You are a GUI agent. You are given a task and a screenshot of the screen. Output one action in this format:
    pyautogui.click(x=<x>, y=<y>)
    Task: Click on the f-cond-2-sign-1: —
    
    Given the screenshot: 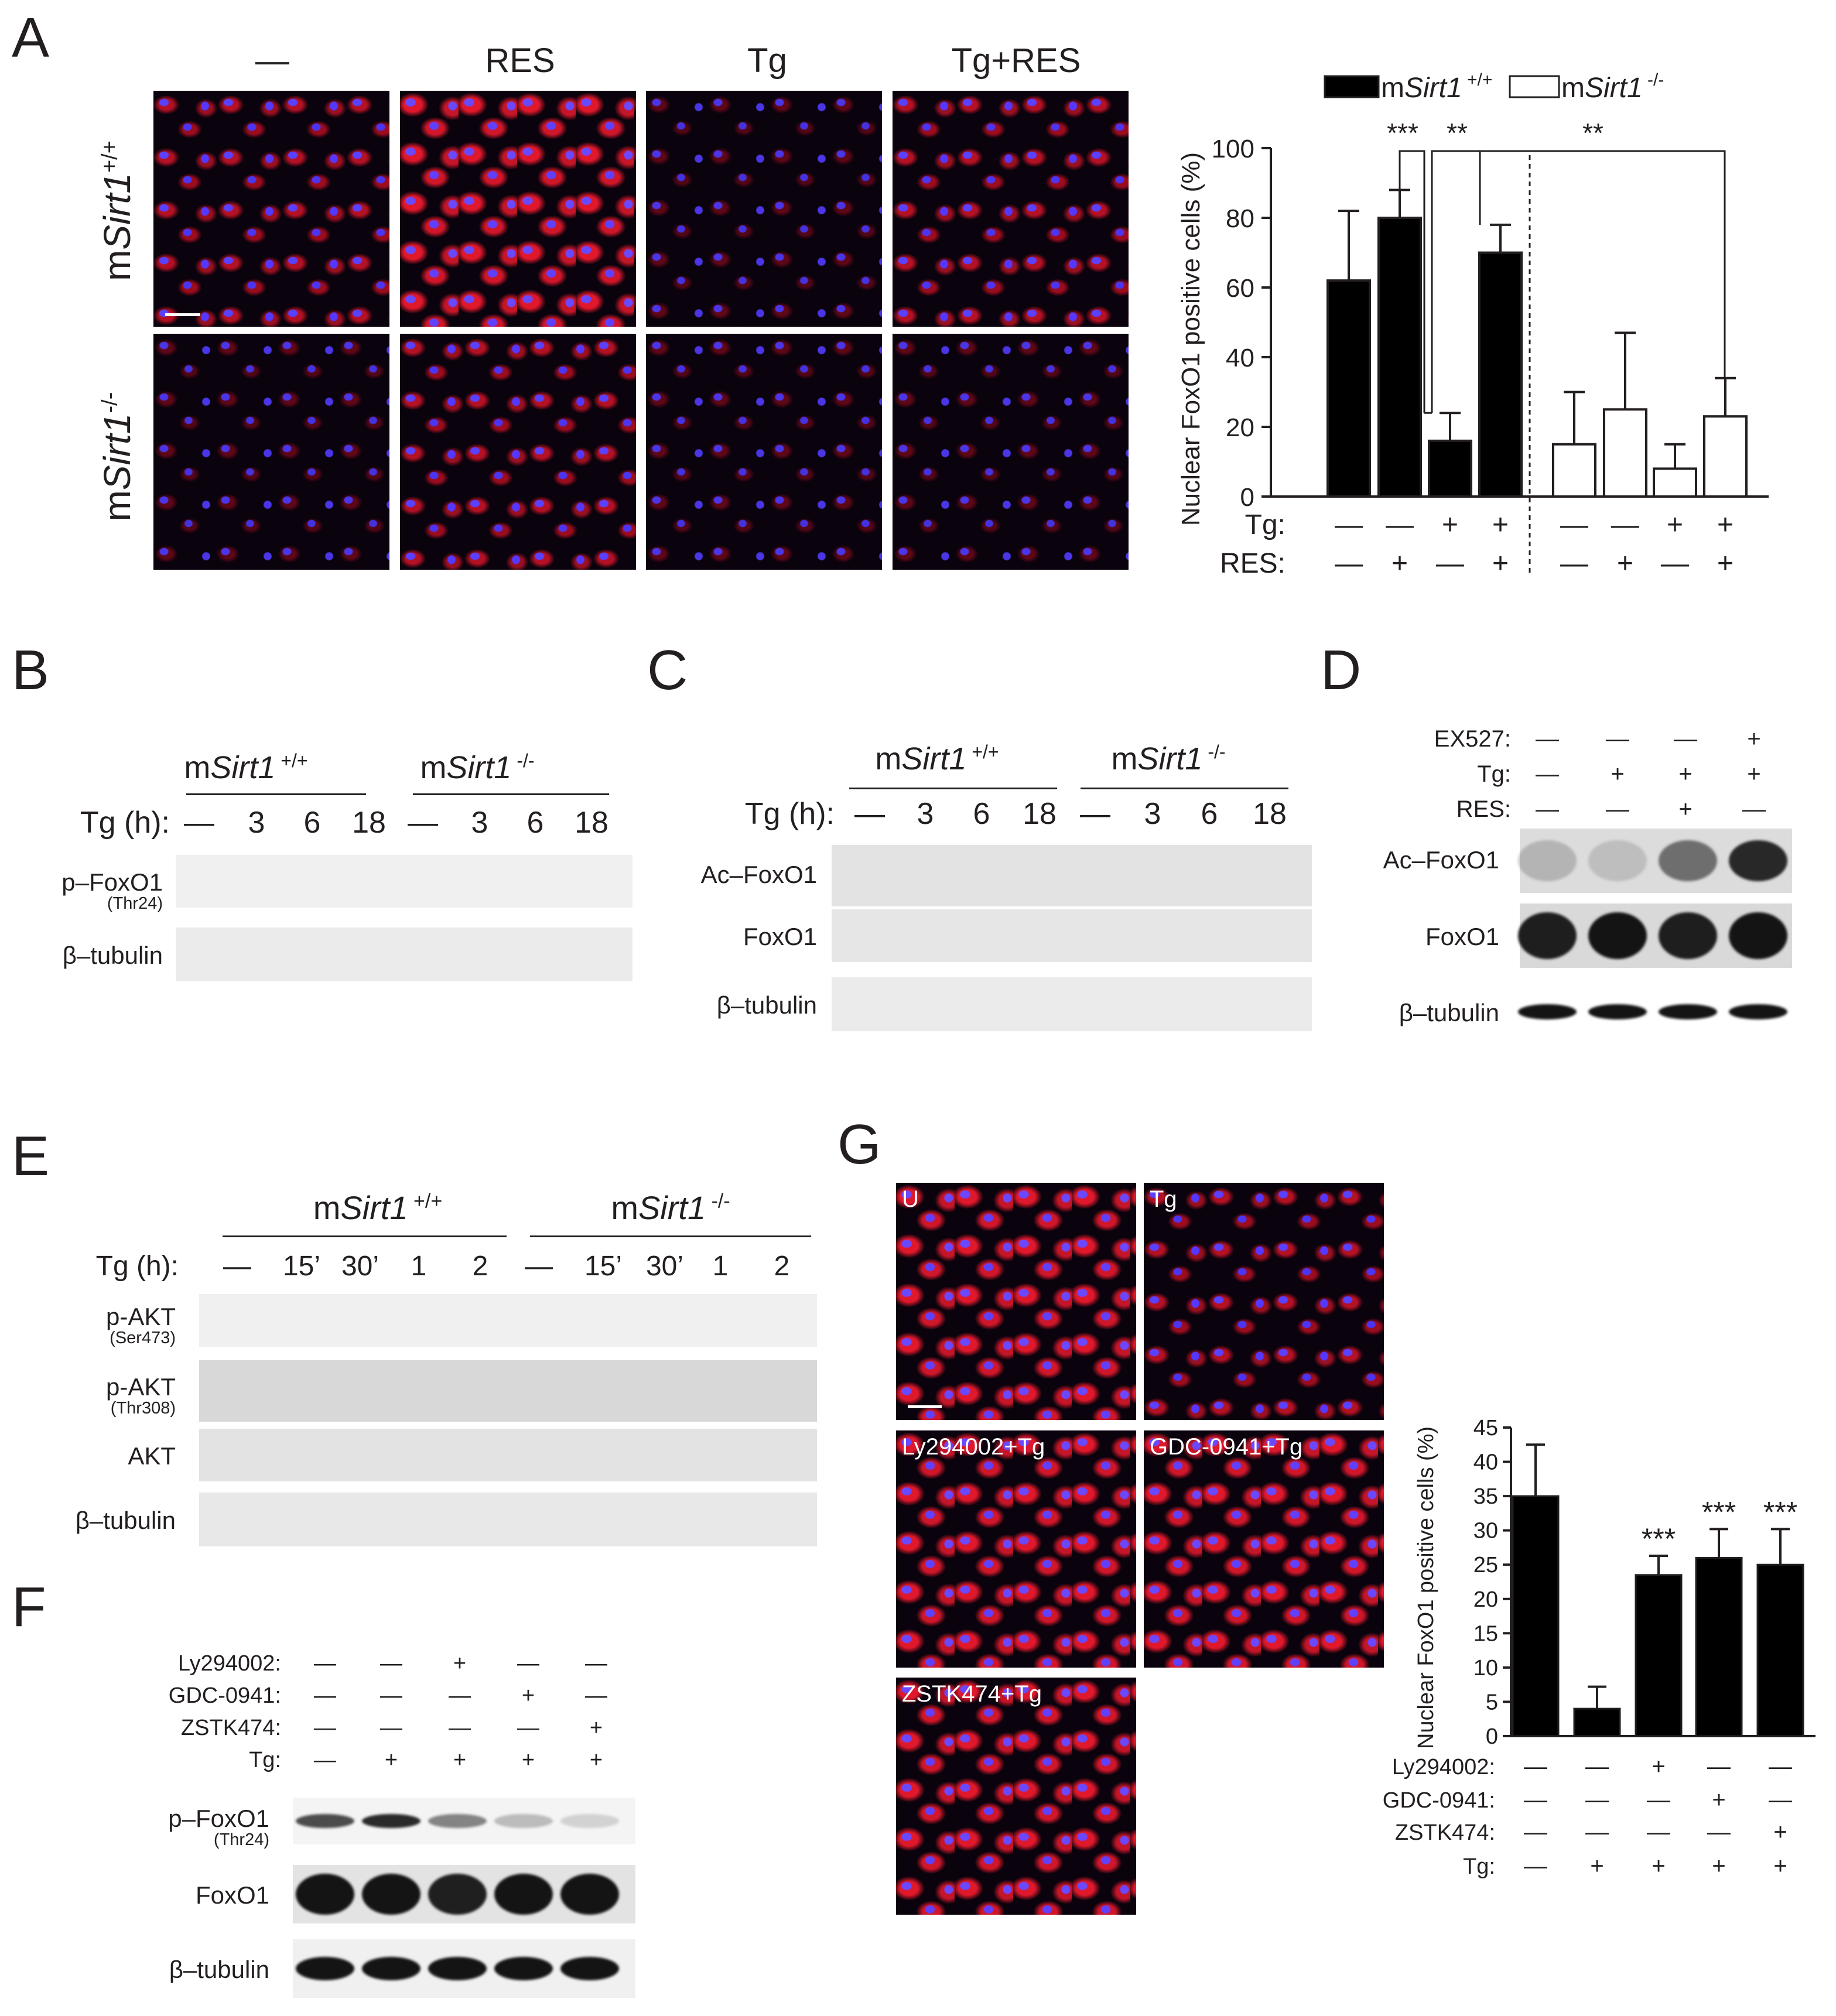 What is the action you would take?
    pyautogui.click(x=325, y=1695)
    